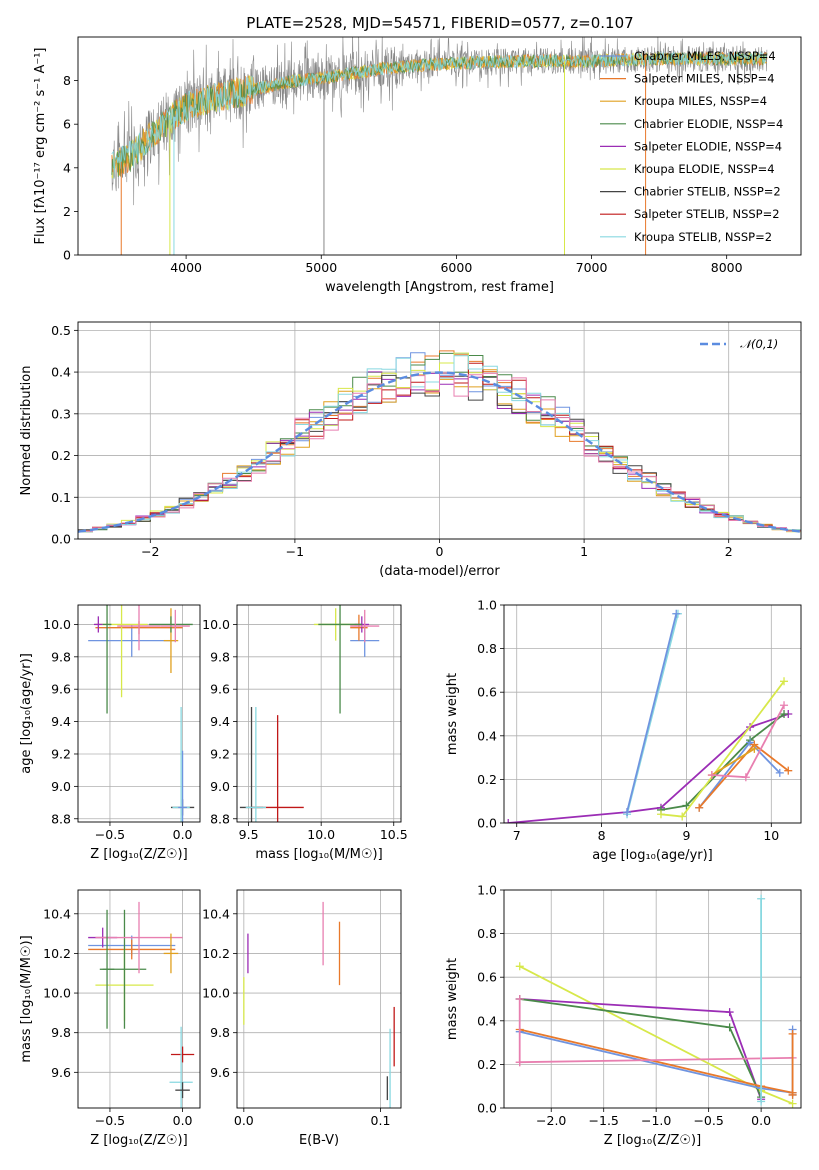 The width and height of the screenshot is (819, 1170). I want to click on x-tick-label: −2.0, so click(551, 1120).